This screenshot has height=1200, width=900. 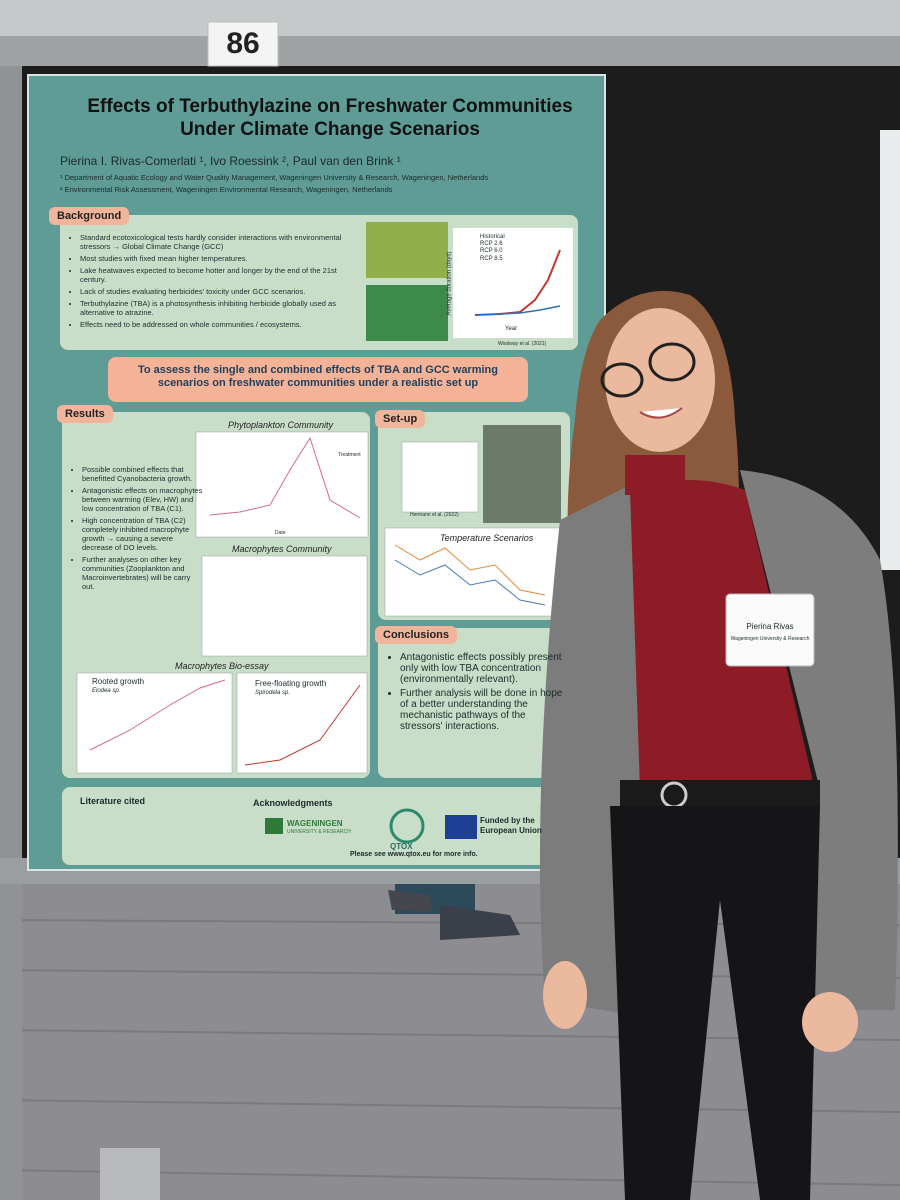 What do you see at coordinates (113, 801) in the screenshot?
I see `literature-heading: Literature cited` at bounding box center [113, 801].